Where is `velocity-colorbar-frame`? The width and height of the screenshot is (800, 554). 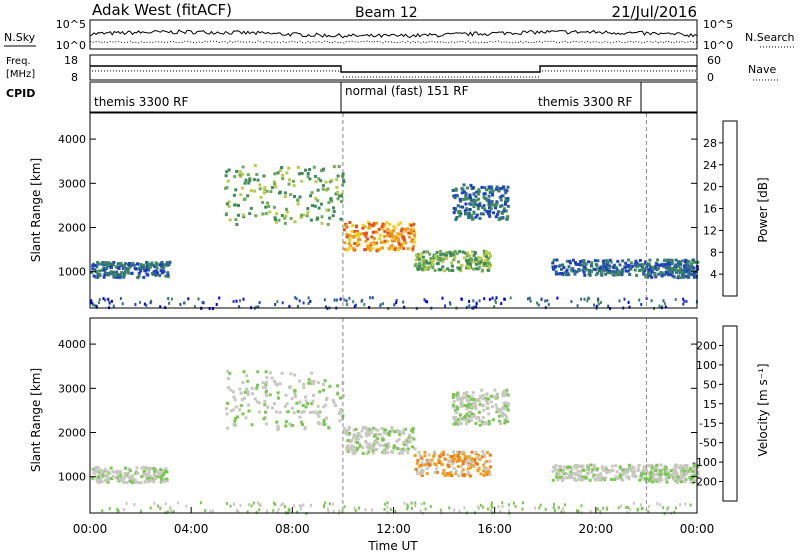 velocity-colorbar-frame is located at coordinates (730, 413).